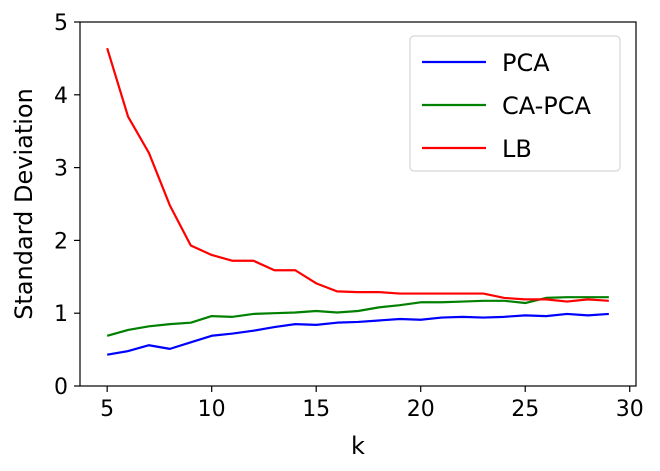 This screenshot has height=471, width=660. Describe the element at coordinates (61, 241) in the screenshot. I see `y-tick-label: 2` at that location.